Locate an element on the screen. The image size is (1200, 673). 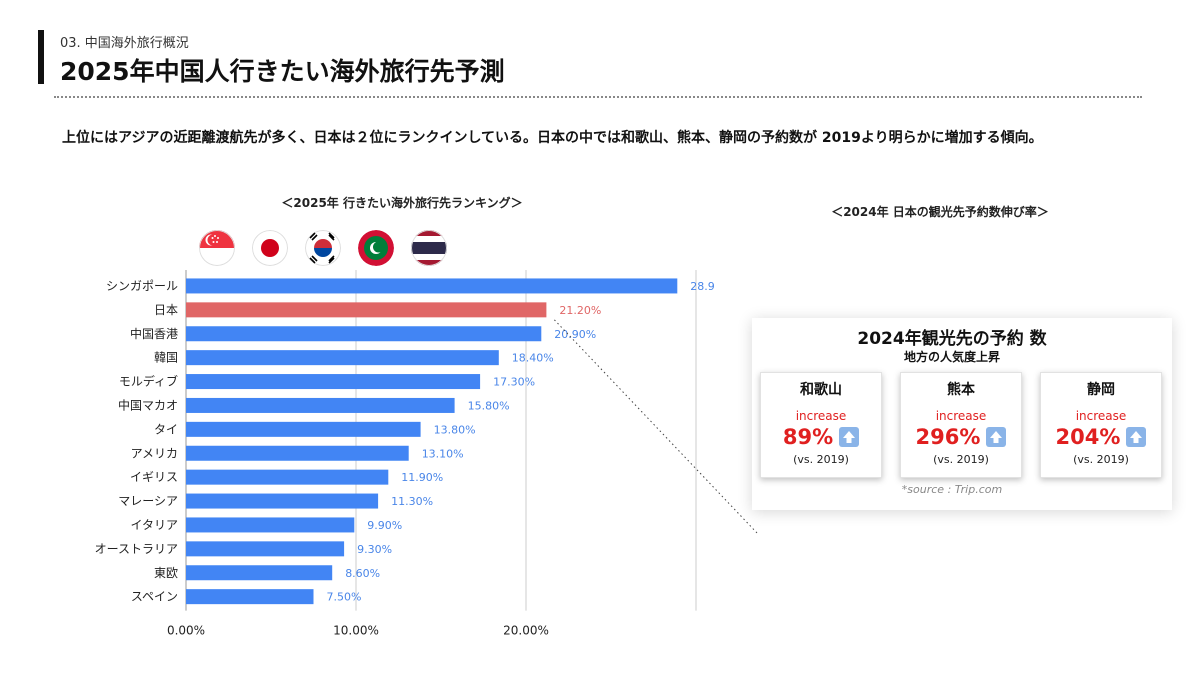
category-label: シンガポール is located at coordinates (142, 286).